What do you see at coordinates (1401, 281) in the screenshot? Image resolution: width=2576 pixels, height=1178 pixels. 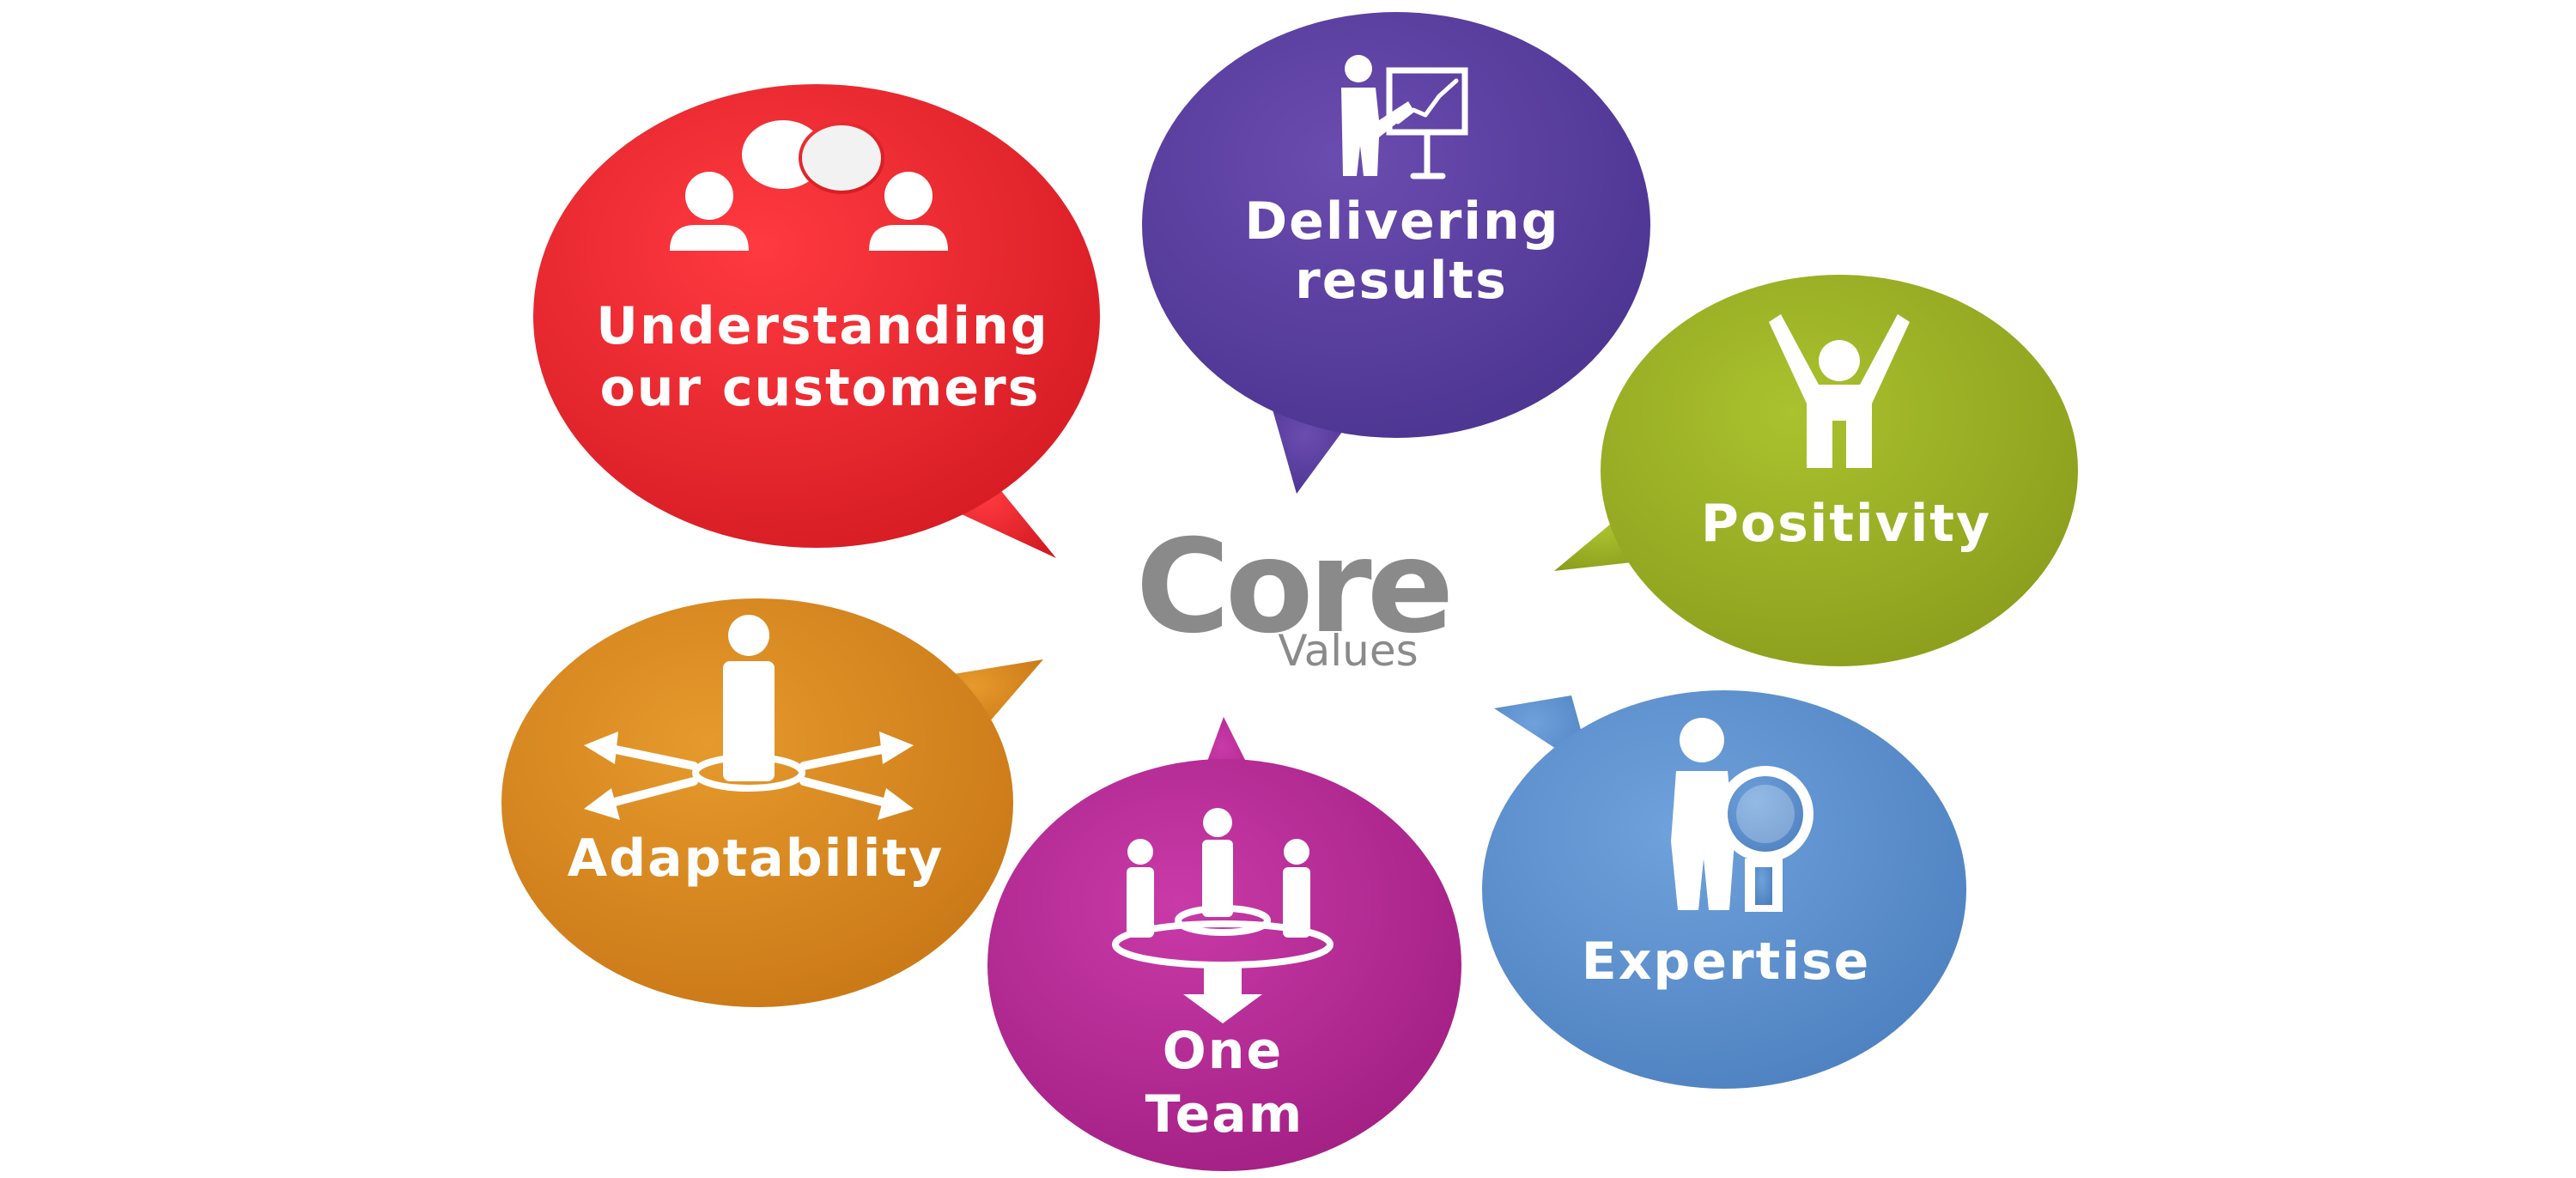 I see `label-delivering-line2: results` at bounding box center [1401, 281].